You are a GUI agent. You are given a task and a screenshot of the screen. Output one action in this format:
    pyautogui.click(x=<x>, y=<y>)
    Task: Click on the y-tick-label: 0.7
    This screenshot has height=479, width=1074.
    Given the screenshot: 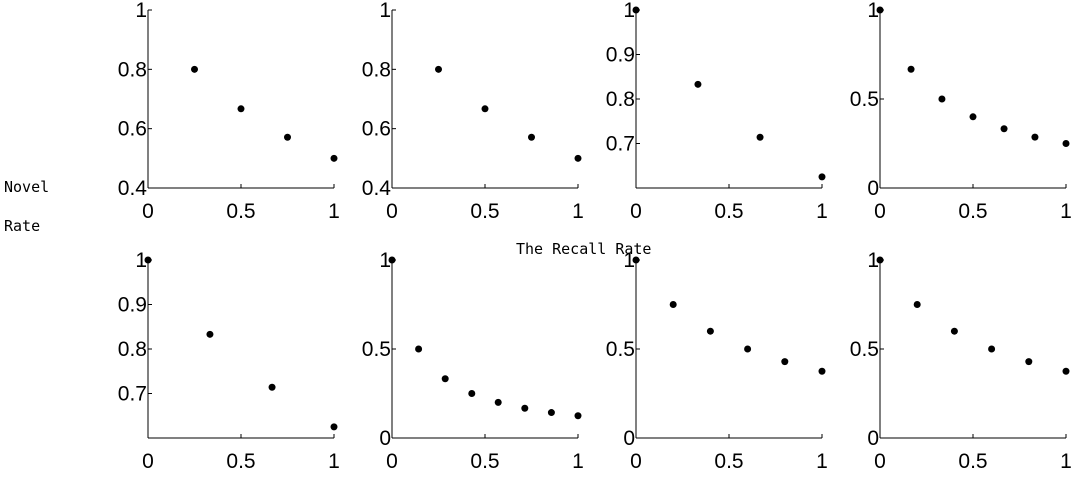 What is the action you would take?
    pyautogui.click(x=620, y=144)
    